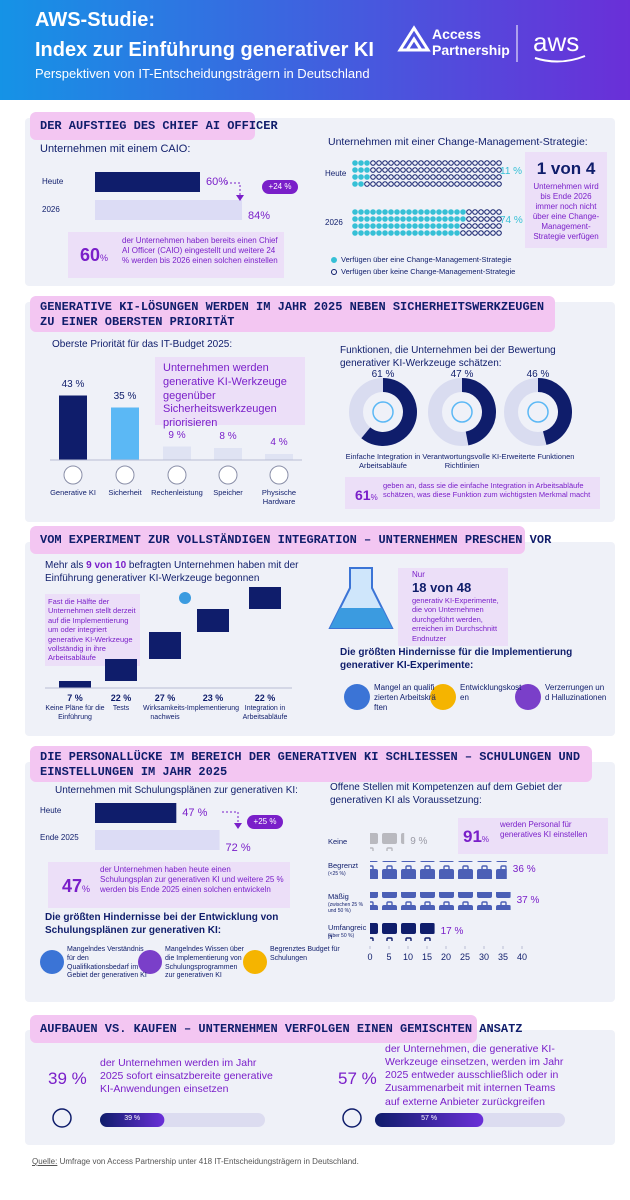  What do you see at coordinates (464, 957) in the screenshot?
I see `x-tick-label: 25` at bounding box center [464, 957].